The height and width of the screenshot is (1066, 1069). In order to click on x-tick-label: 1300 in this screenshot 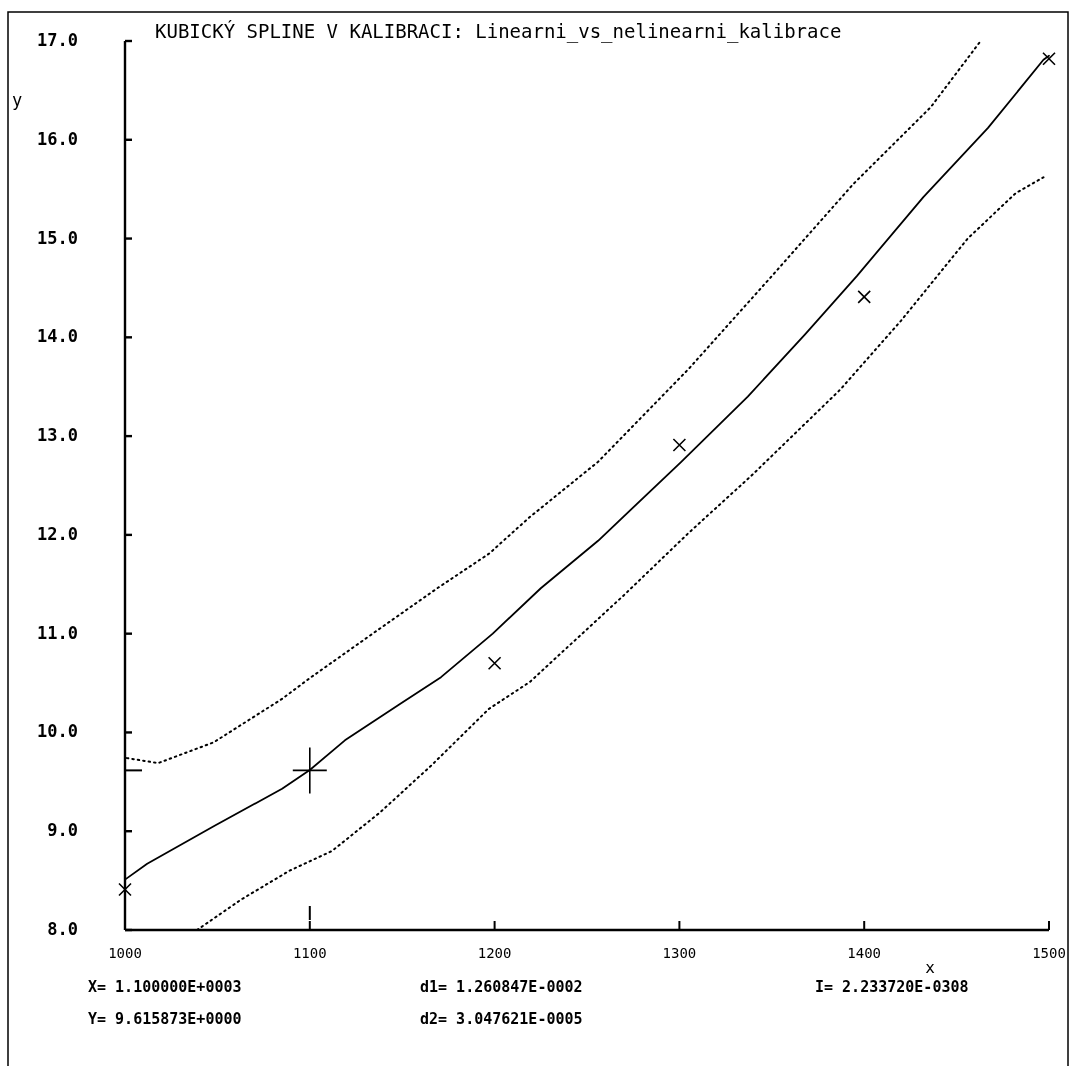, I will do `click(679, 953)`.